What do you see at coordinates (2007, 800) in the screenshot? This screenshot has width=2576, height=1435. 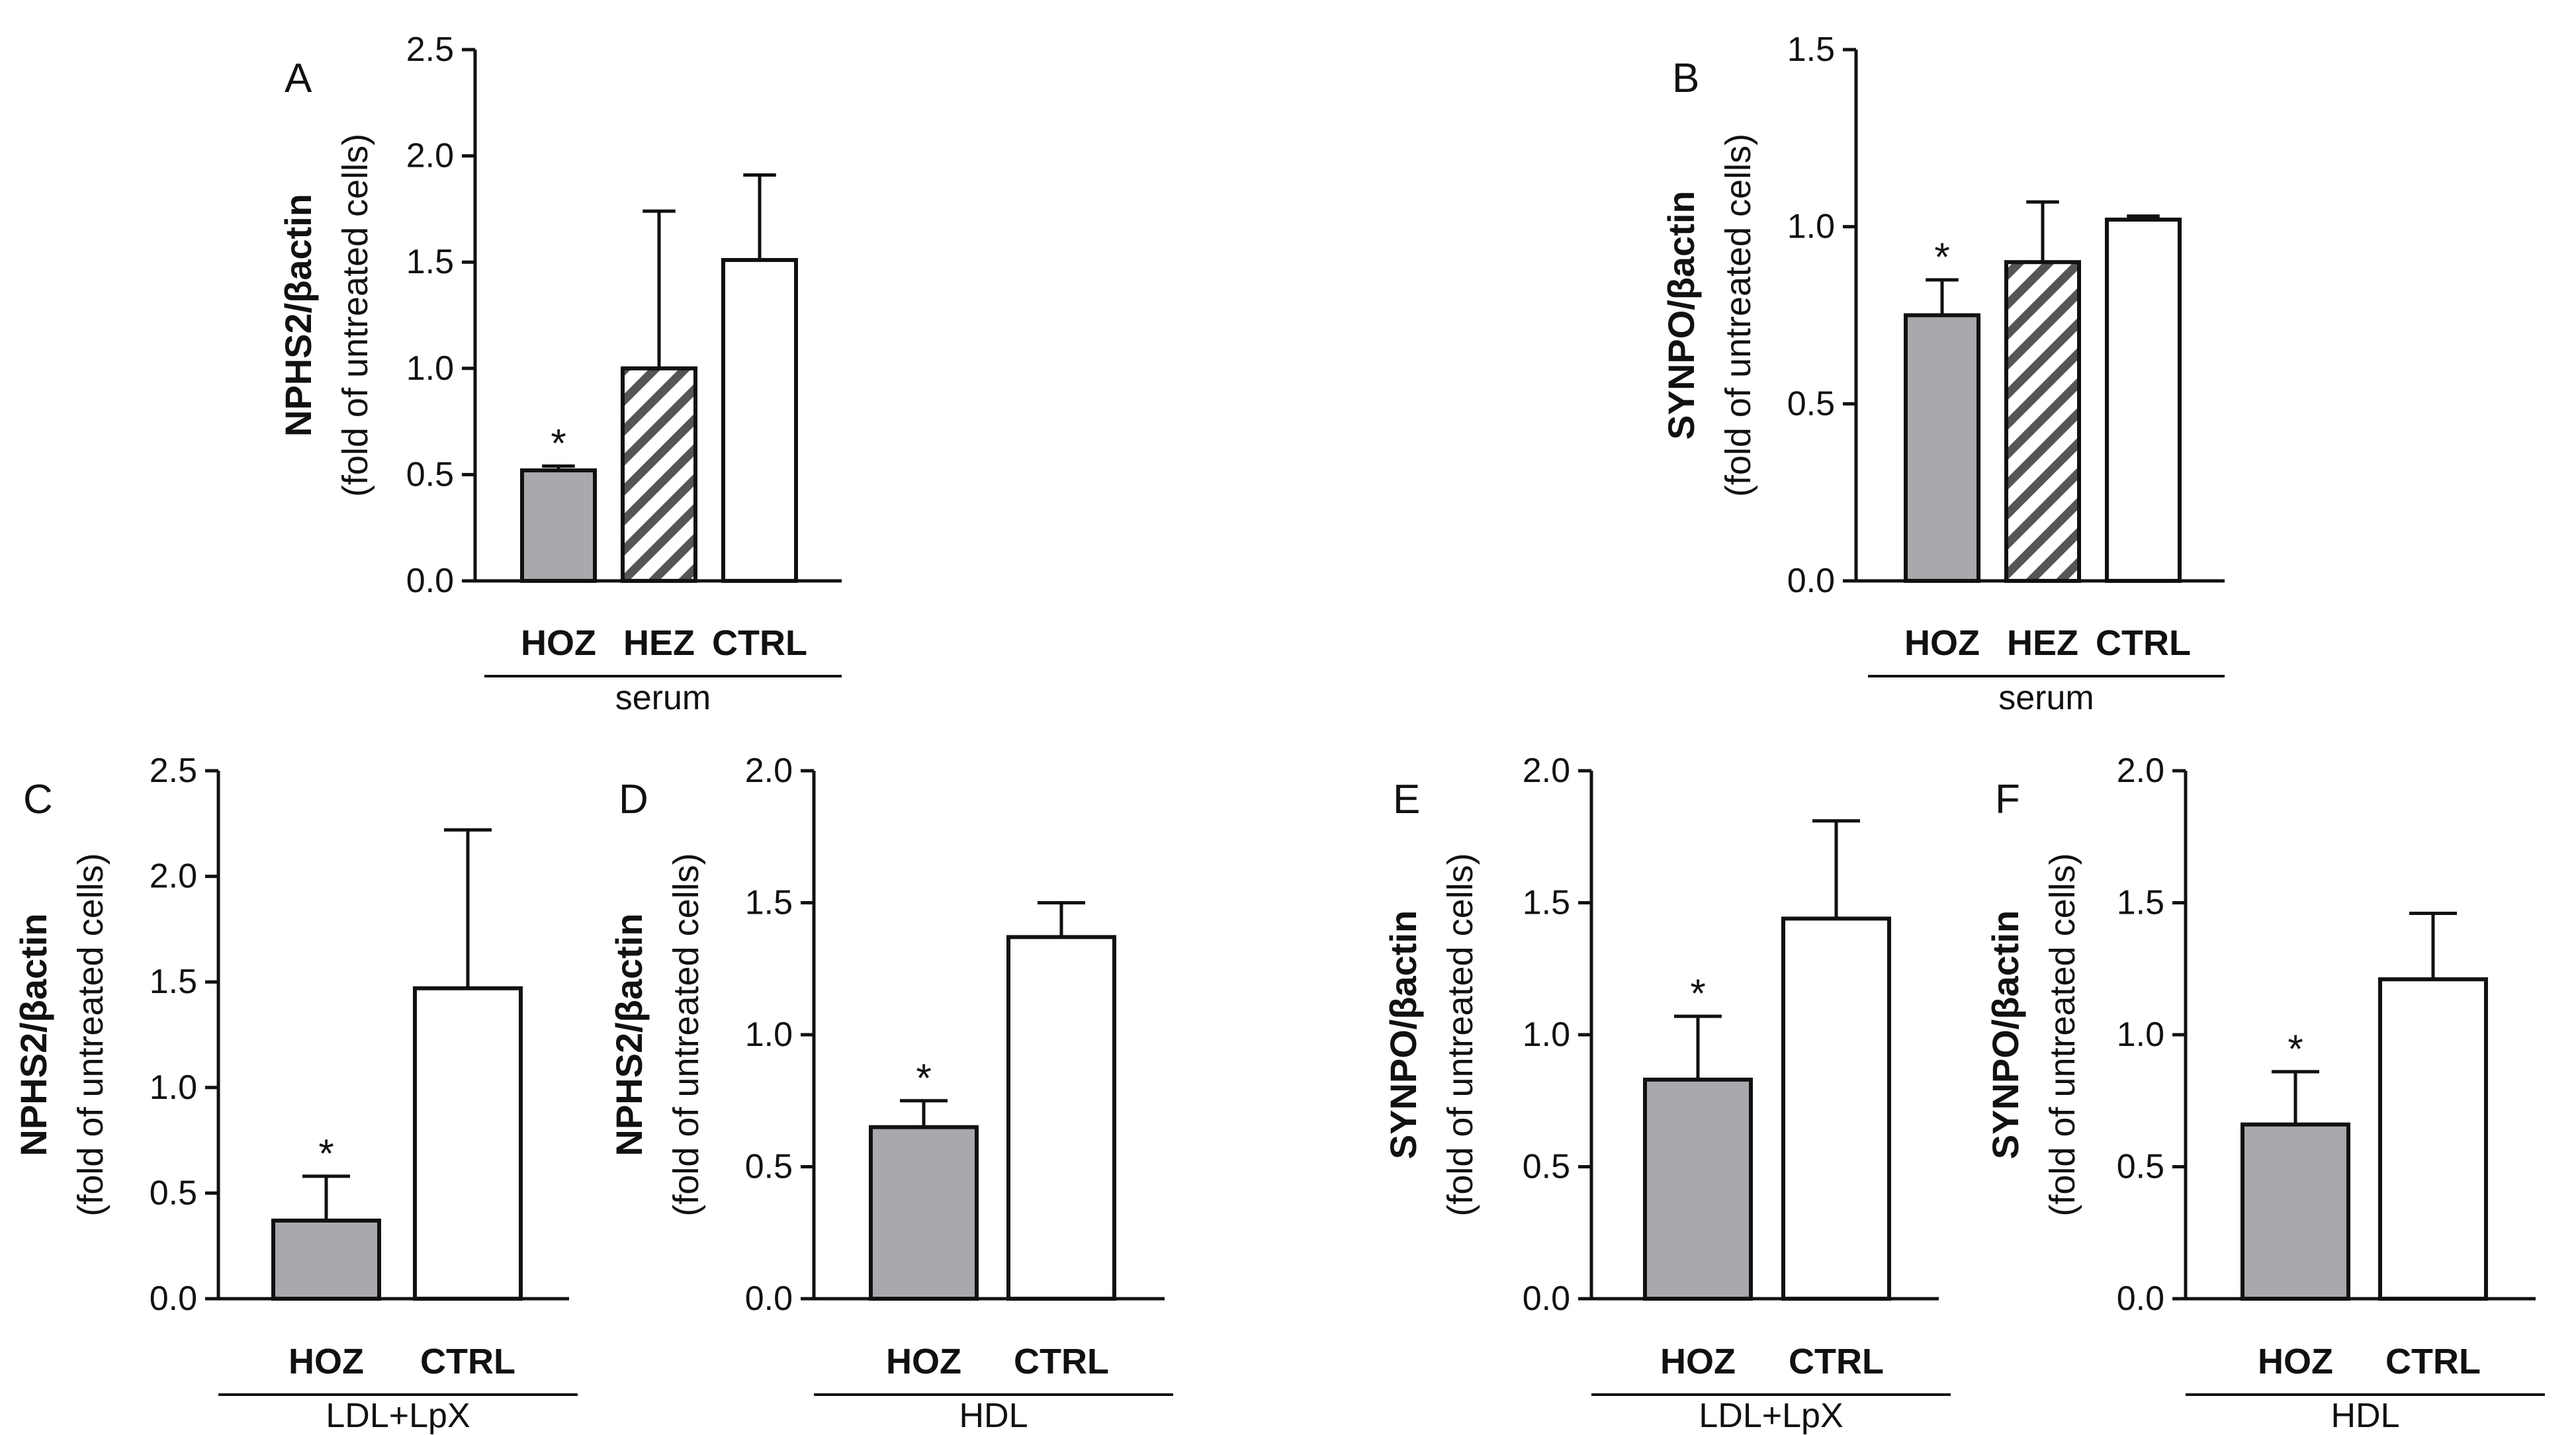 I see `panel-letter: F` at bounding box center [2007, 800].